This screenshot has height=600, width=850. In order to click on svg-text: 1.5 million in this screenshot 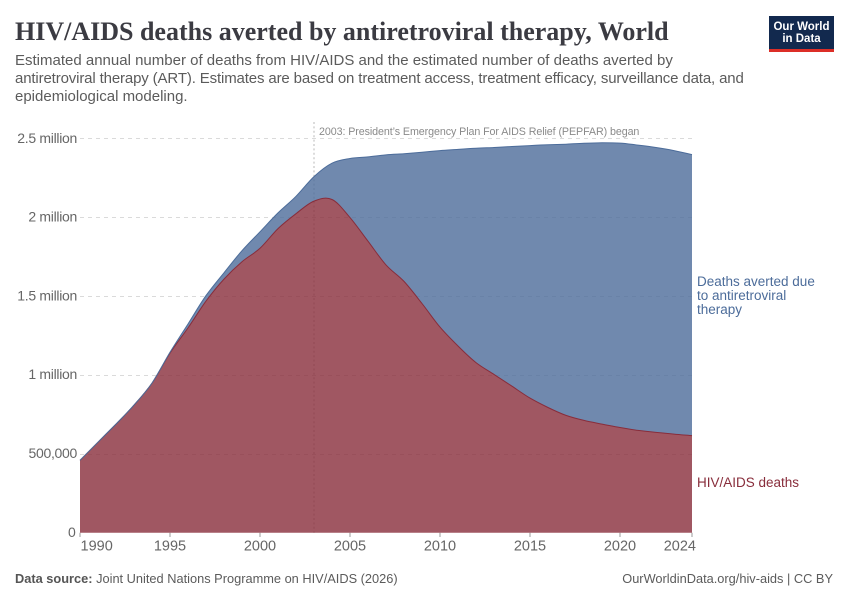, I will do `click(47, 295)`.